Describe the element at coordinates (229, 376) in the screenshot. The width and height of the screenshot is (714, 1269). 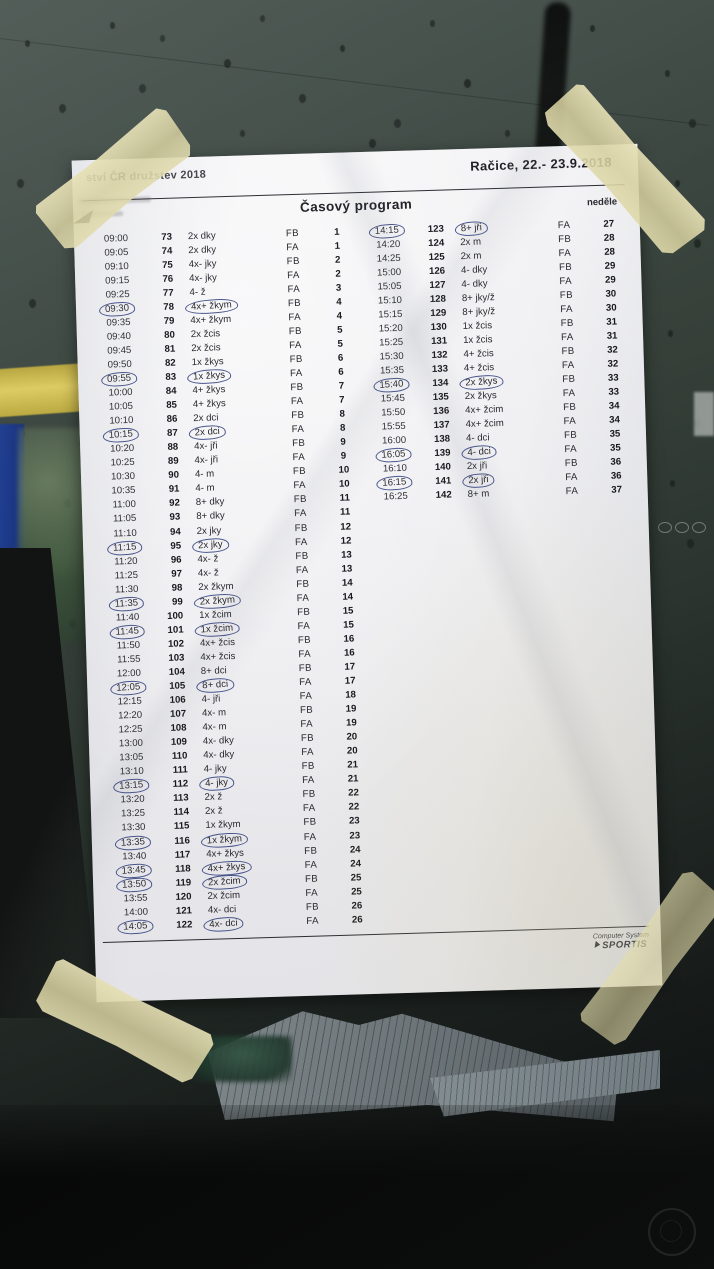
I see `event-name: 1x žkys` at that location.